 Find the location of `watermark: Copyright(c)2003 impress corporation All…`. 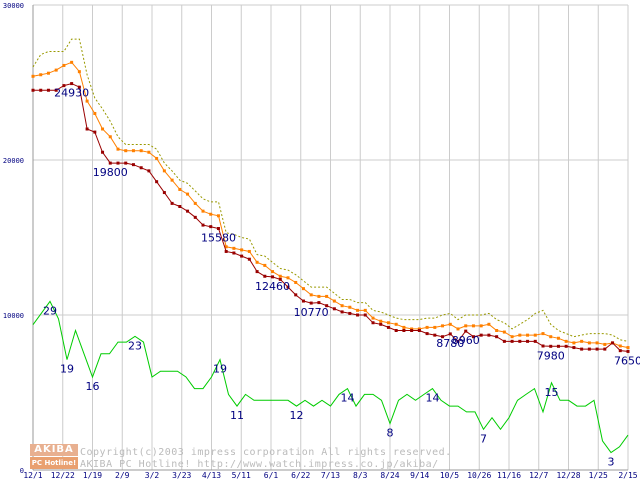

watermark: Copyright(c)2003 impress corporation All… is located at coordinates (265, 458).